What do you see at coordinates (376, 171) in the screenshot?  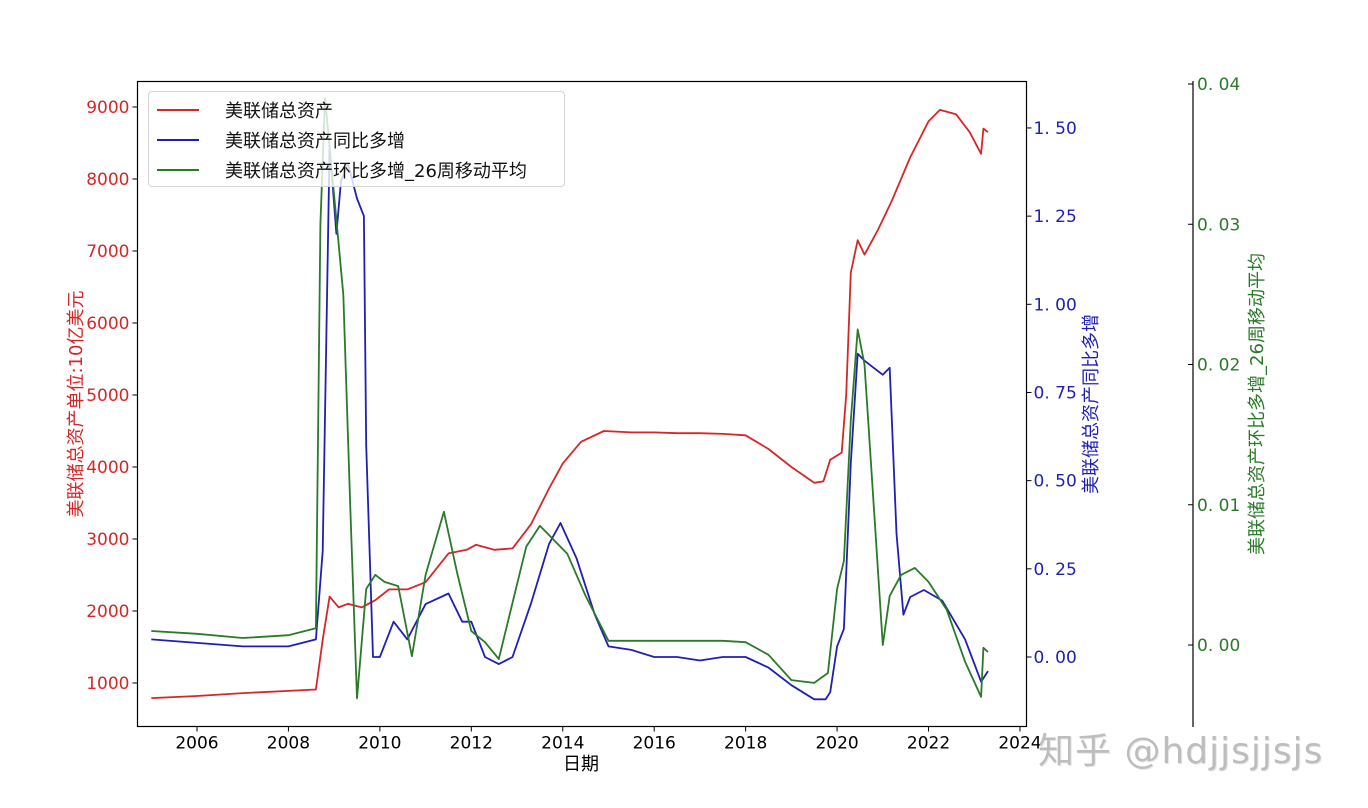 I see `legend-label: 美联储总资产环比多增_26周移动平均` at bounding box center [376, 171].